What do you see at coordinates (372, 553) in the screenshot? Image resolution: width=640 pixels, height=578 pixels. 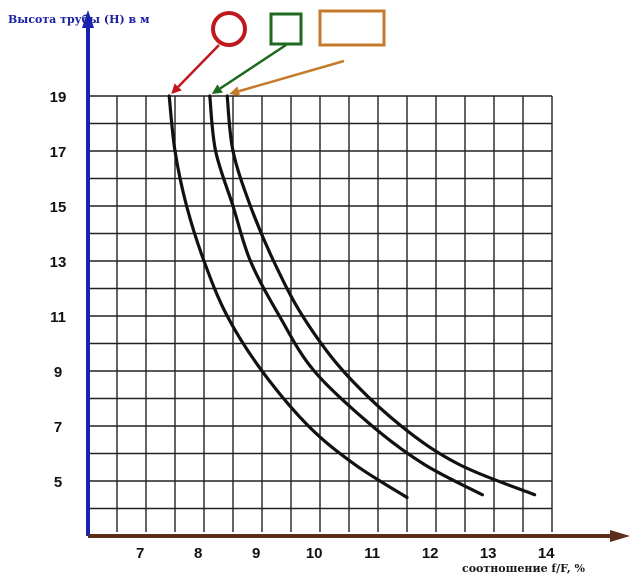 I see `x-tick-label: 11` at bounding box center [372, 553].